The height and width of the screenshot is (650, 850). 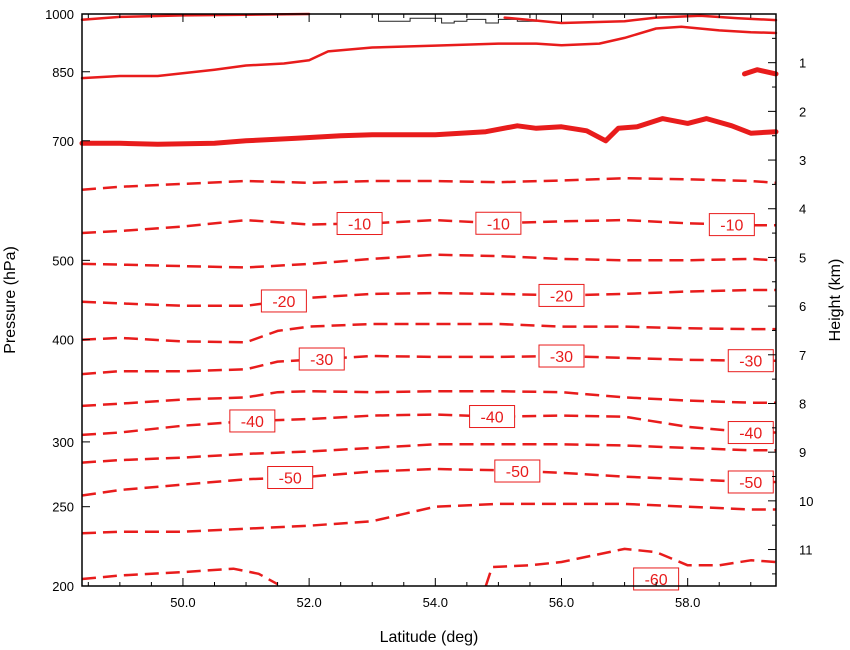 What do you see at coordinates (59, 14) in the screenshot?
I see `pressure-tick-label: 1000` at bounding box center [59, 14].